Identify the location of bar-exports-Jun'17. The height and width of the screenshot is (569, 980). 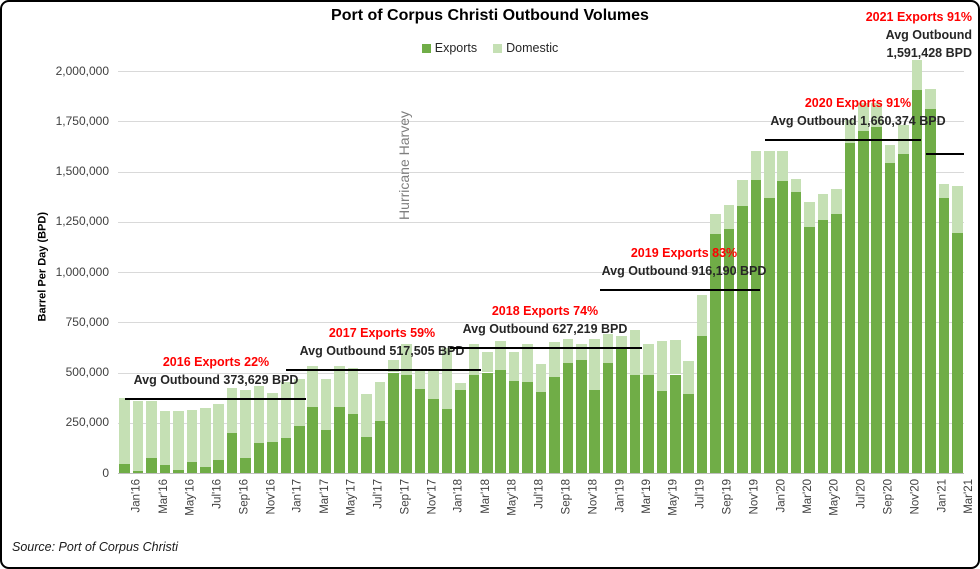
(353, 443).